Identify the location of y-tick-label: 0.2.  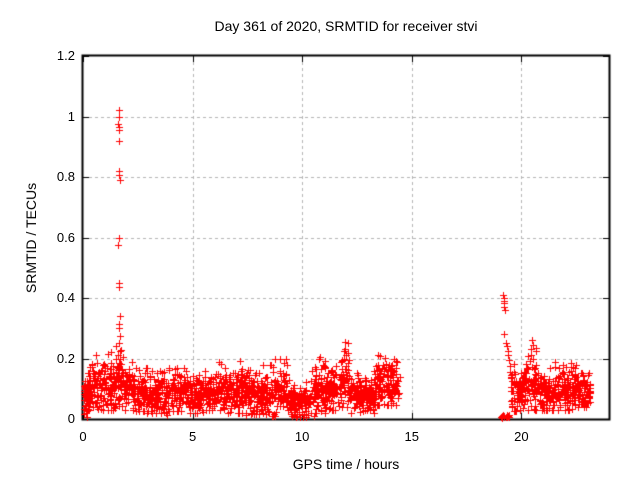
(65, 358).